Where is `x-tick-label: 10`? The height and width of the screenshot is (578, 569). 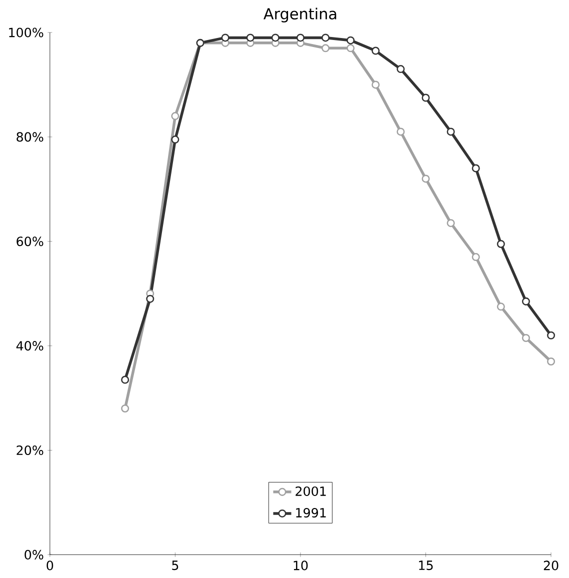
x-tick-label: 10 is located at coordinates (301, 565).